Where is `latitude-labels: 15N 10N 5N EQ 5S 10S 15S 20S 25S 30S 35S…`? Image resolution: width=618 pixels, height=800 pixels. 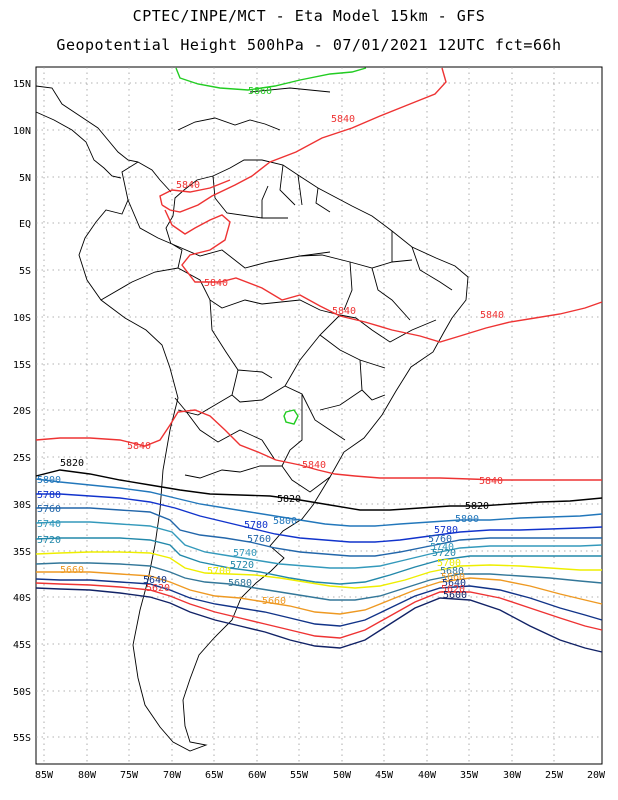 latitude-labels: 15N 10N 5N EQ 5S 10S 15S 20S 25S 30S 35S… is located at coordinates (22, 411).